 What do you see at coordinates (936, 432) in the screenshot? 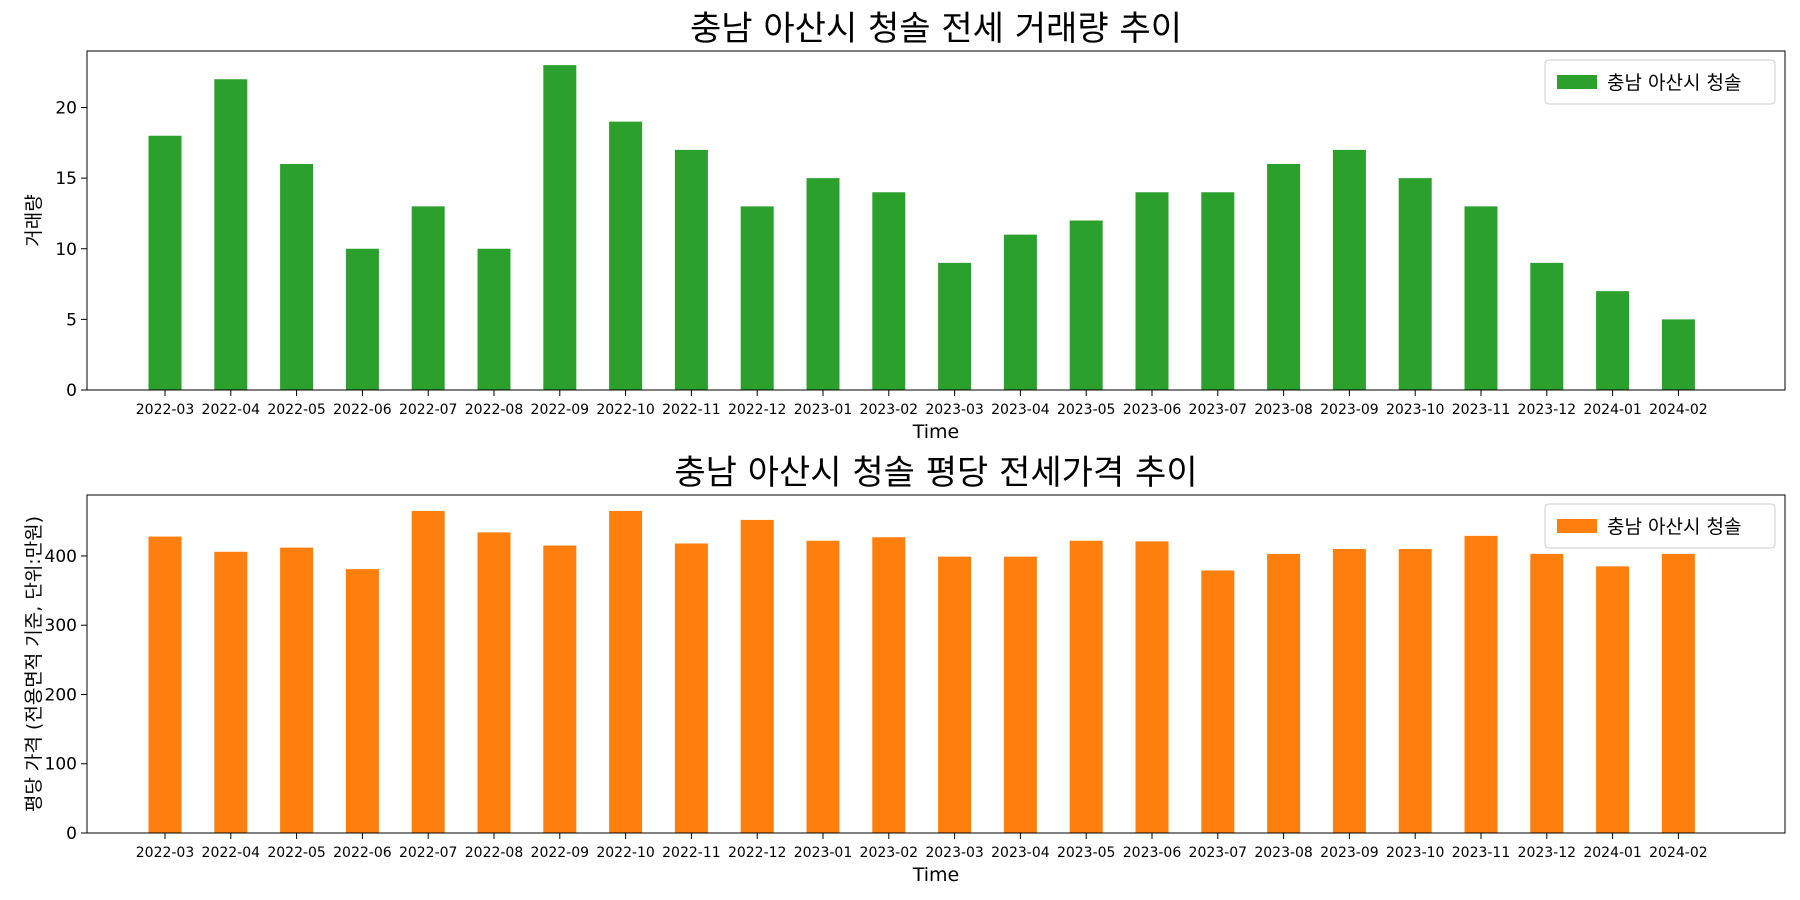
I see `x-axis-label: Time` at bounding box center [936, 432].